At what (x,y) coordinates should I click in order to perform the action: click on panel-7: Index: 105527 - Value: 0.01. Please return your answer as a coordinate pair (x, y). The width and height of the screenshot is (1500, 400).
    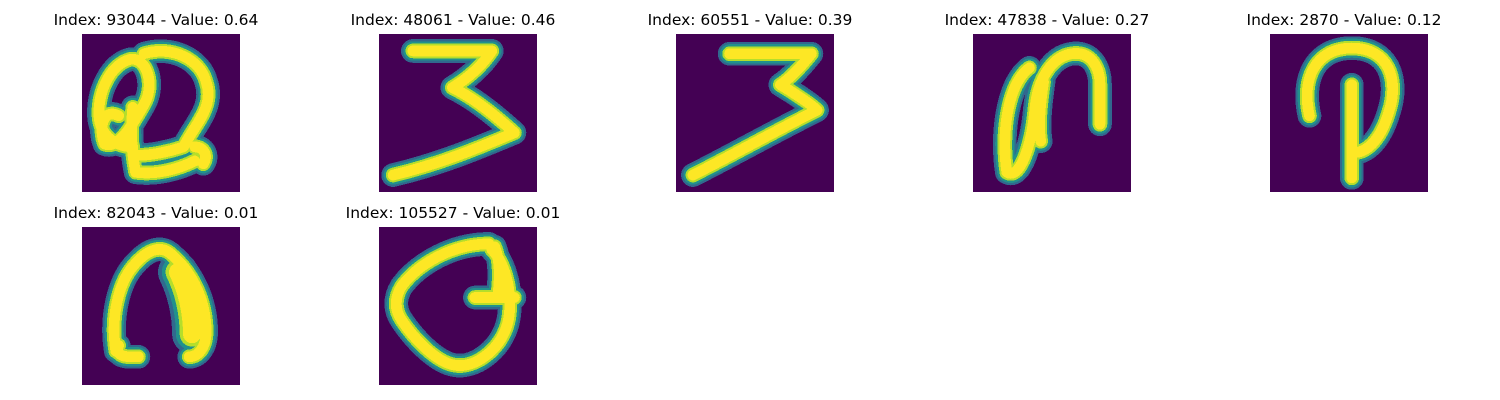
    Looking at the image, I should click on (453, 289).